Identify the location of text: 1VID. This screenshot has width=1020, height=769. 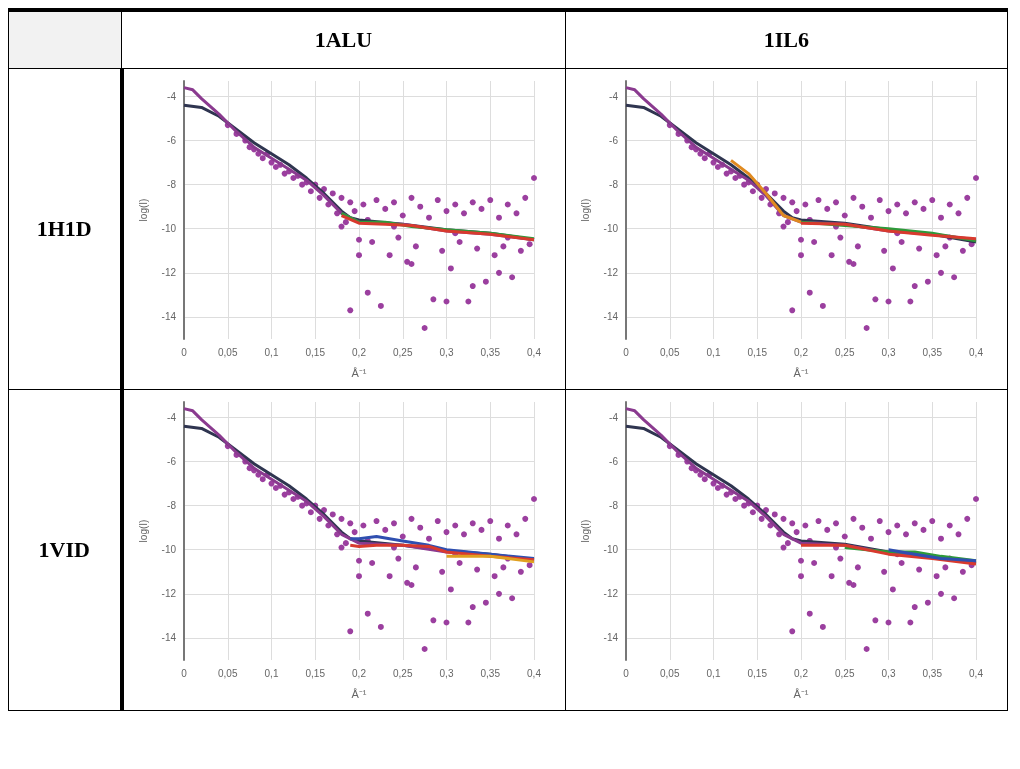
(64, 549).